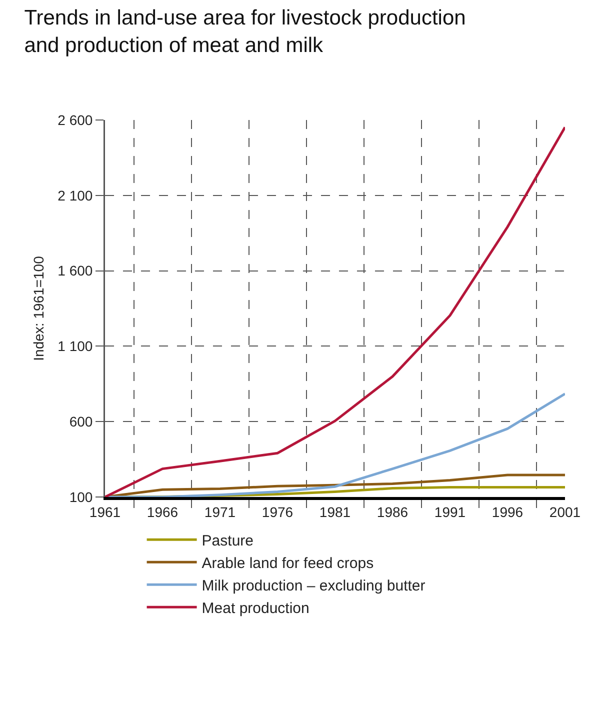  I want to click on x-tick-label: 1996, so click(508, 512).